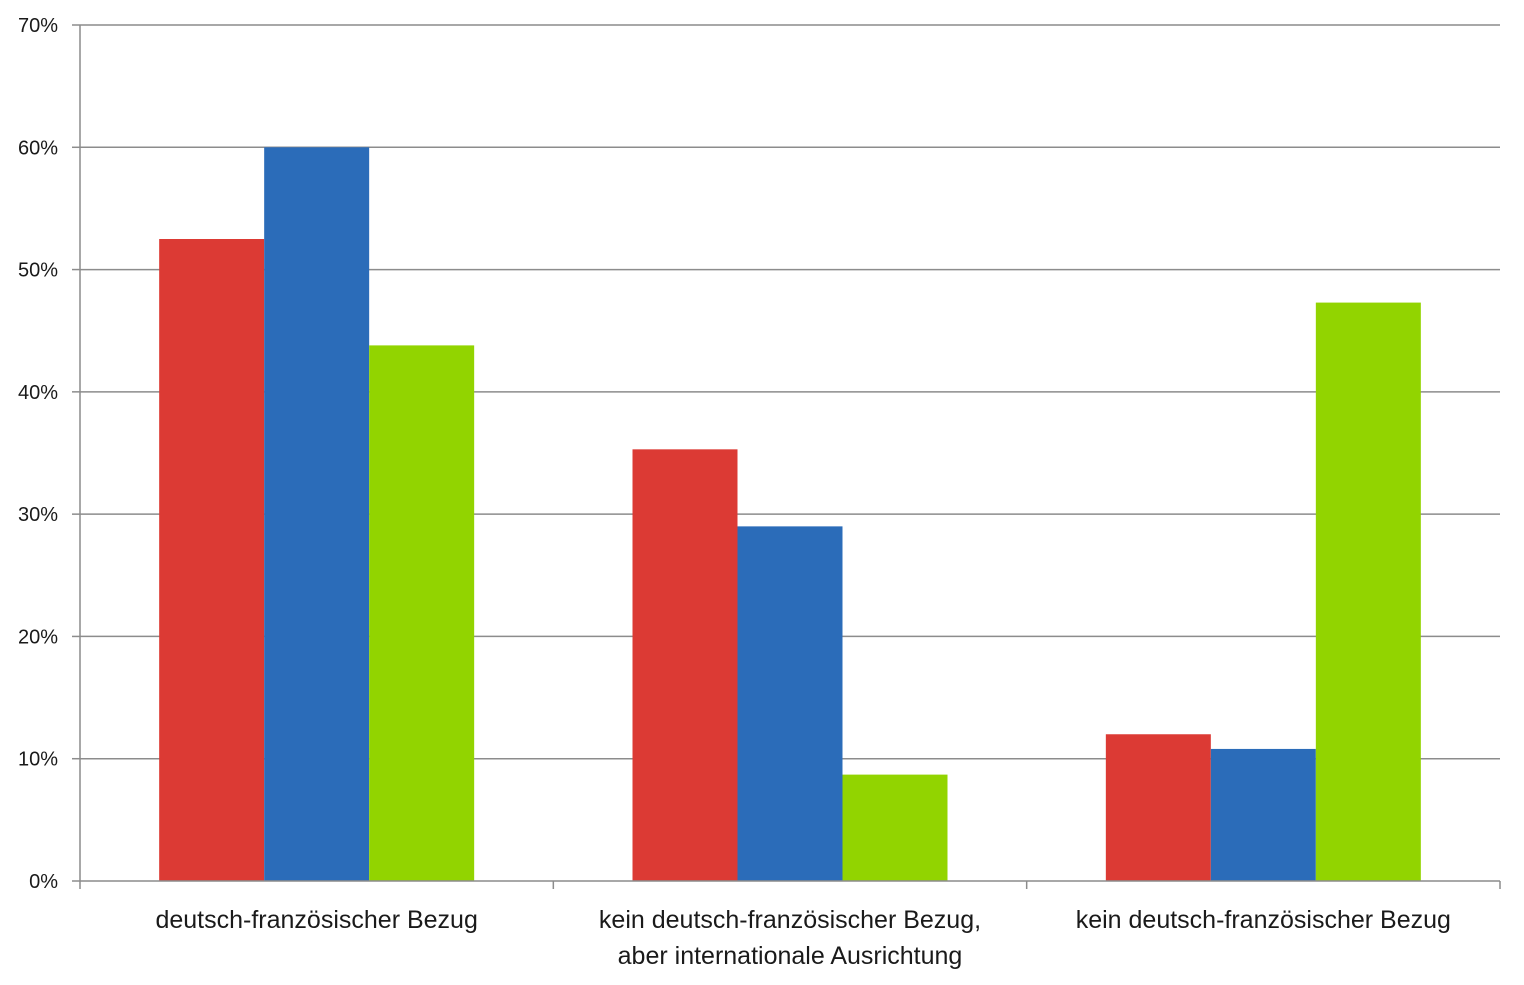 The width and height of the screenshot is (1524, 985). I want to click on y-tick-label: 50%, so click(38, 271).